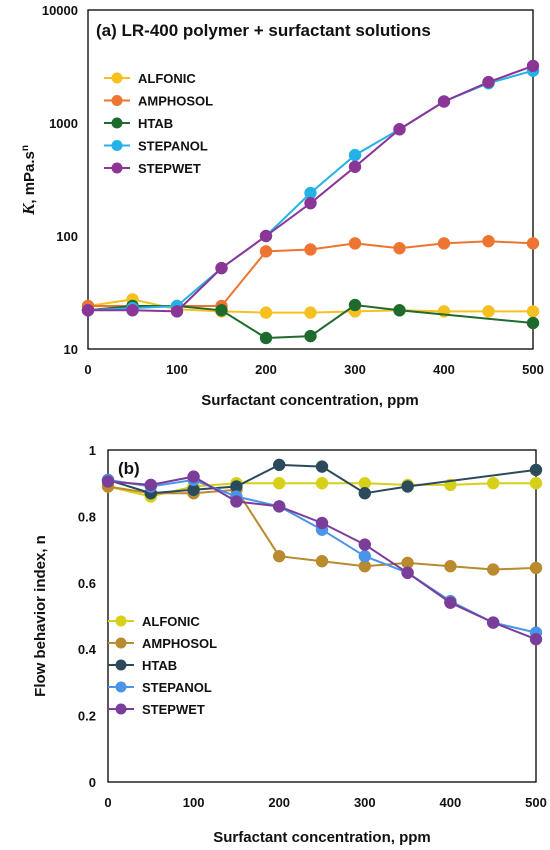 This screenshot has height=850, width=550. What do you see at coordinates (107, 802) in the screenshot?
I see `panel-b-x-tick-label: 0` at bounding box center [107, 802].